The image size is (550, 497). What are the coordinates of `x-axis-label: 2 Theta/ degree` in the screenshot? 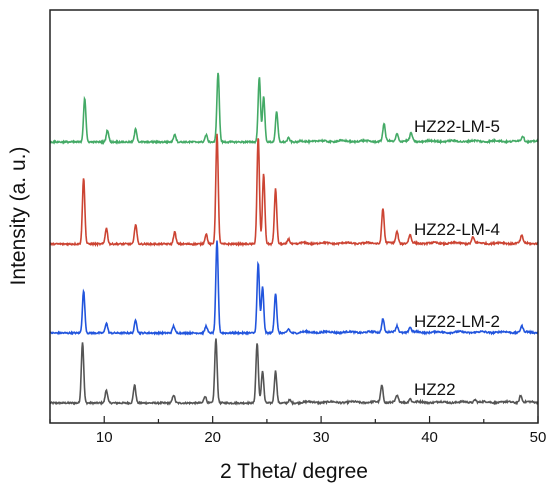 It's located at (294, 471).